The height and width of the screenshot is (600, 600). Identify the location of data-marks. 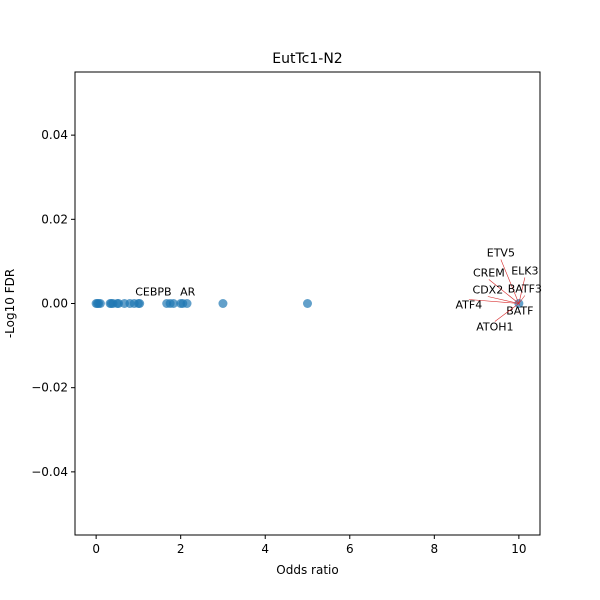
(307, 303).